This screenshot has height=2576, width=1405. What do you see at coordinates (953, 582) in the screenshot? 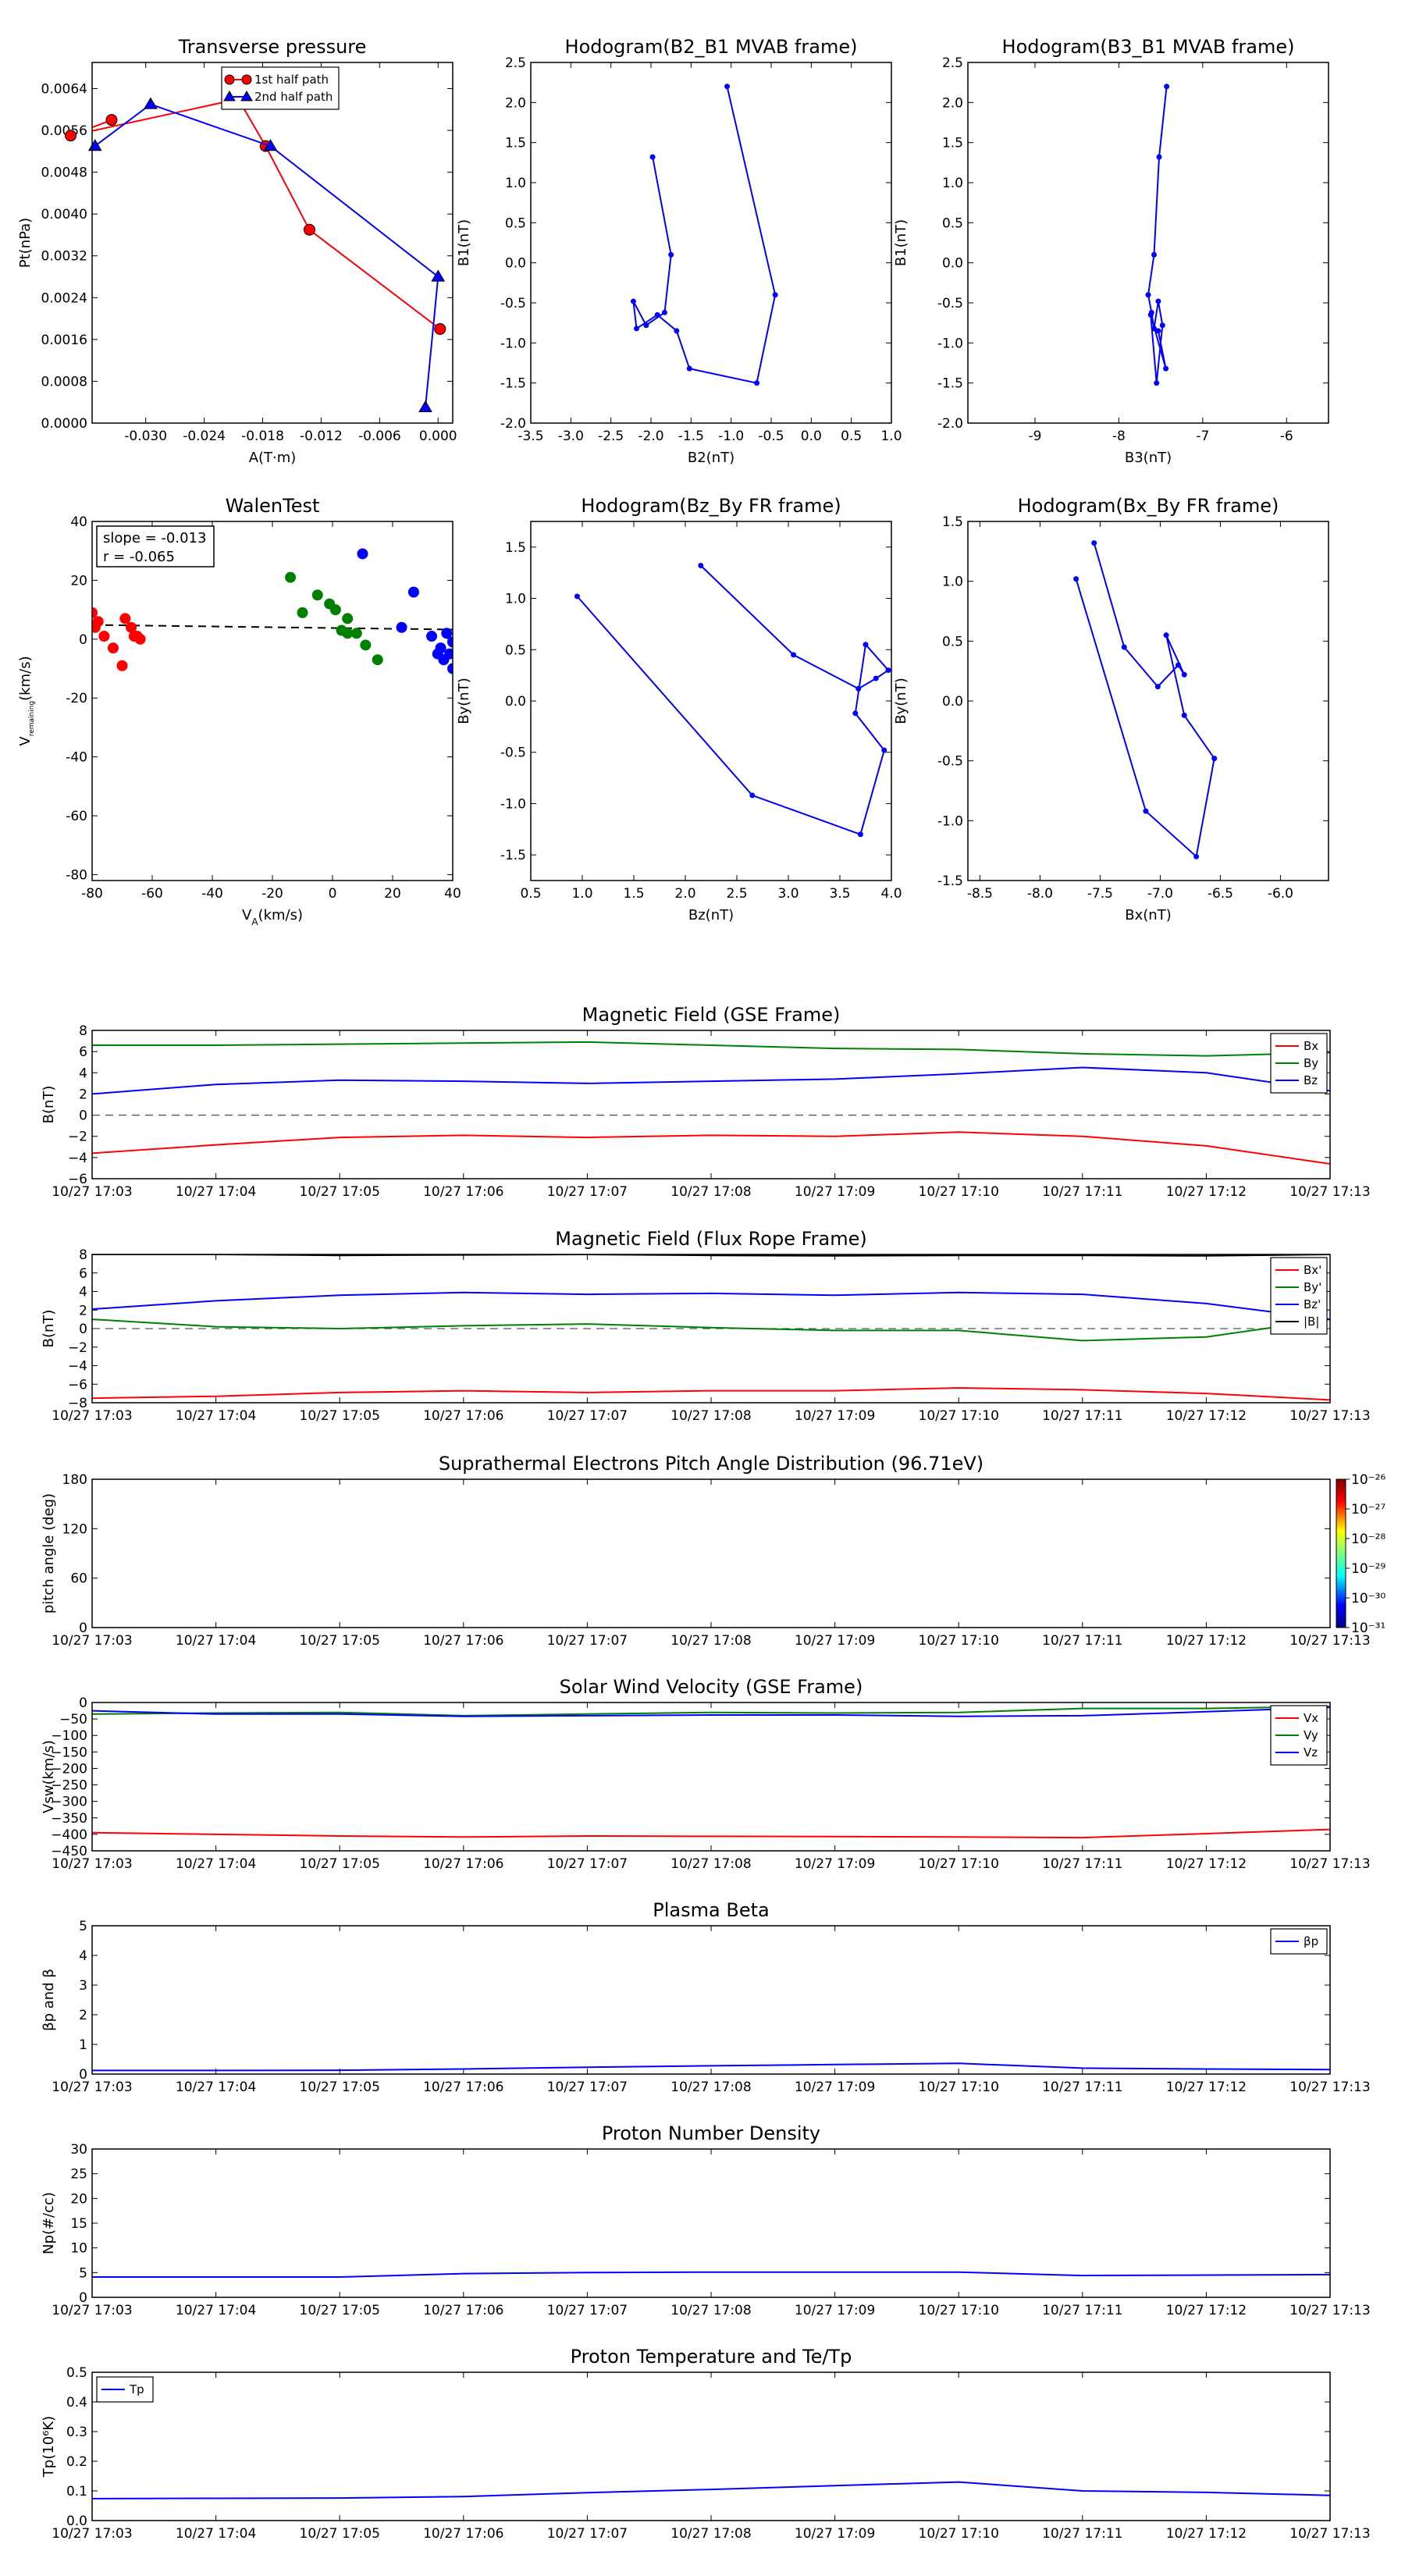
I see `y-tick-label: 1.0` at bounding box center [953, 582].